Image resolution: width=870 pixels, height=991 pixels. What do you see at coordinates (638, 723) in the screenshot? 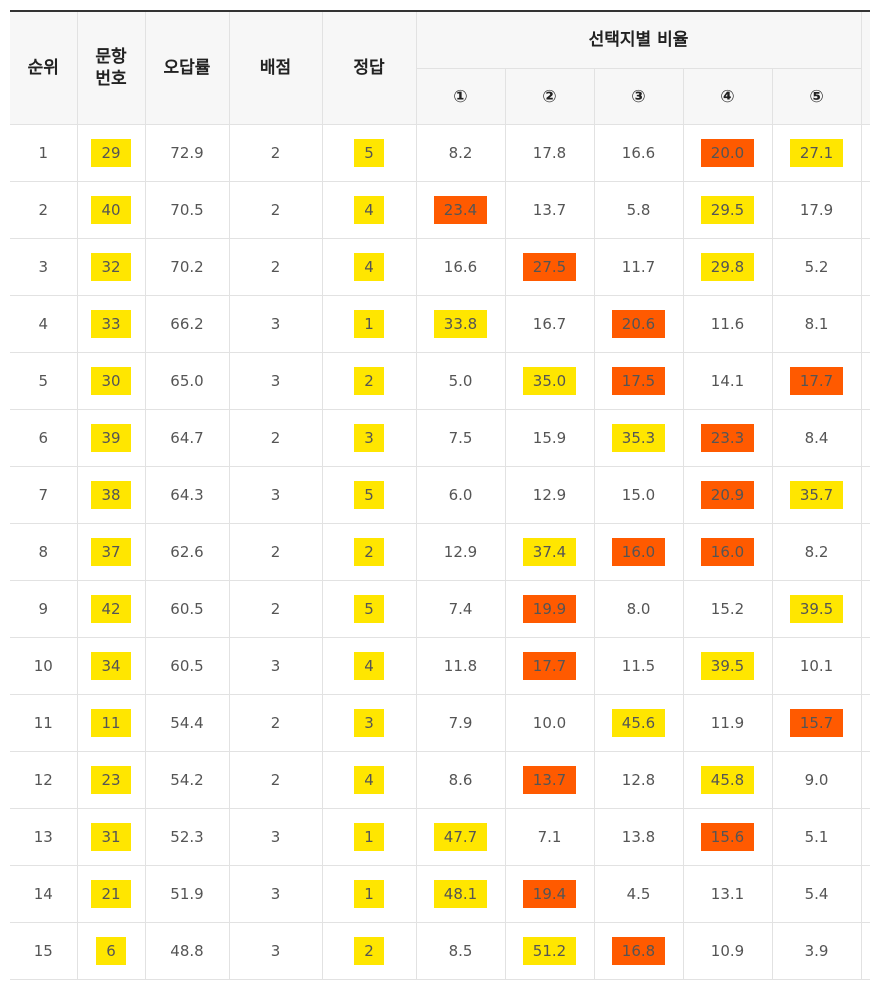
I see `choice-3-cell: 45.6` at bounding box center [638, 723].